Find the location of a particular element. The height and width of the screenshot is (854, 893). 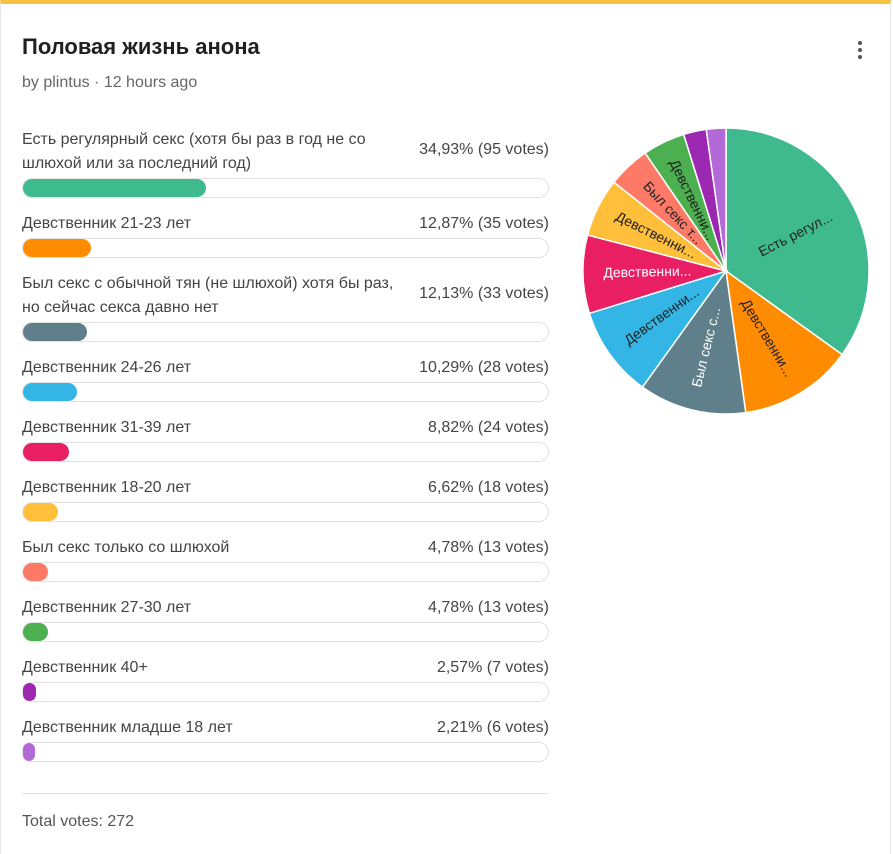

option-label: Девственник 21-23 лет is located at coordinates (107, 223).